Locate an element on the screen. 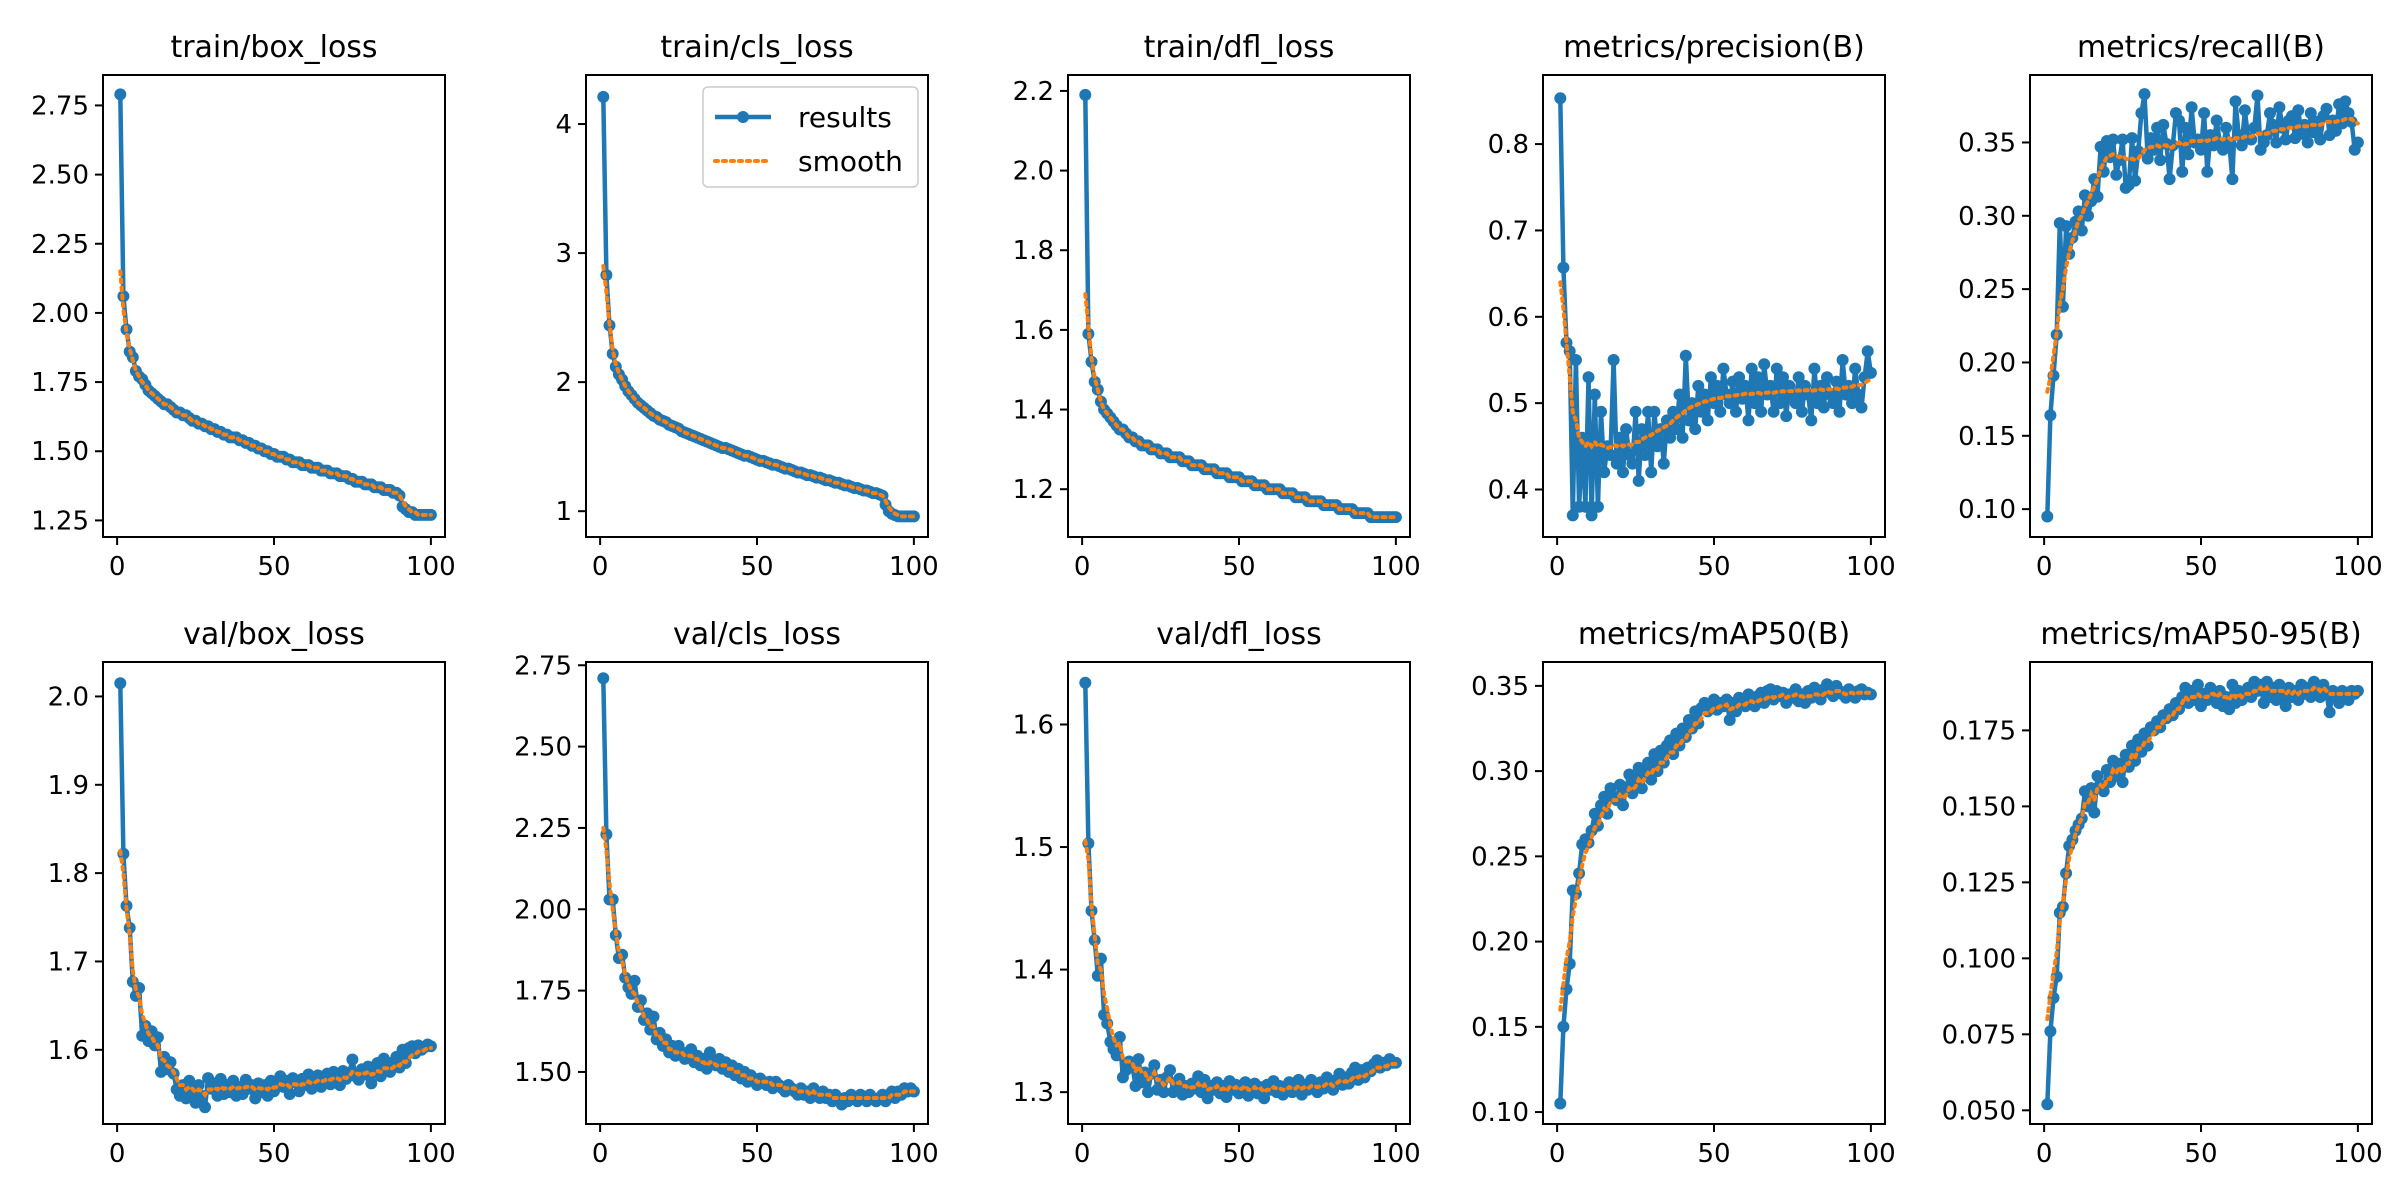 Image resolution: width=2400 pixels, height=1200 pixels. y-tick-label: 2.50 is located at coordinates (60, 176).